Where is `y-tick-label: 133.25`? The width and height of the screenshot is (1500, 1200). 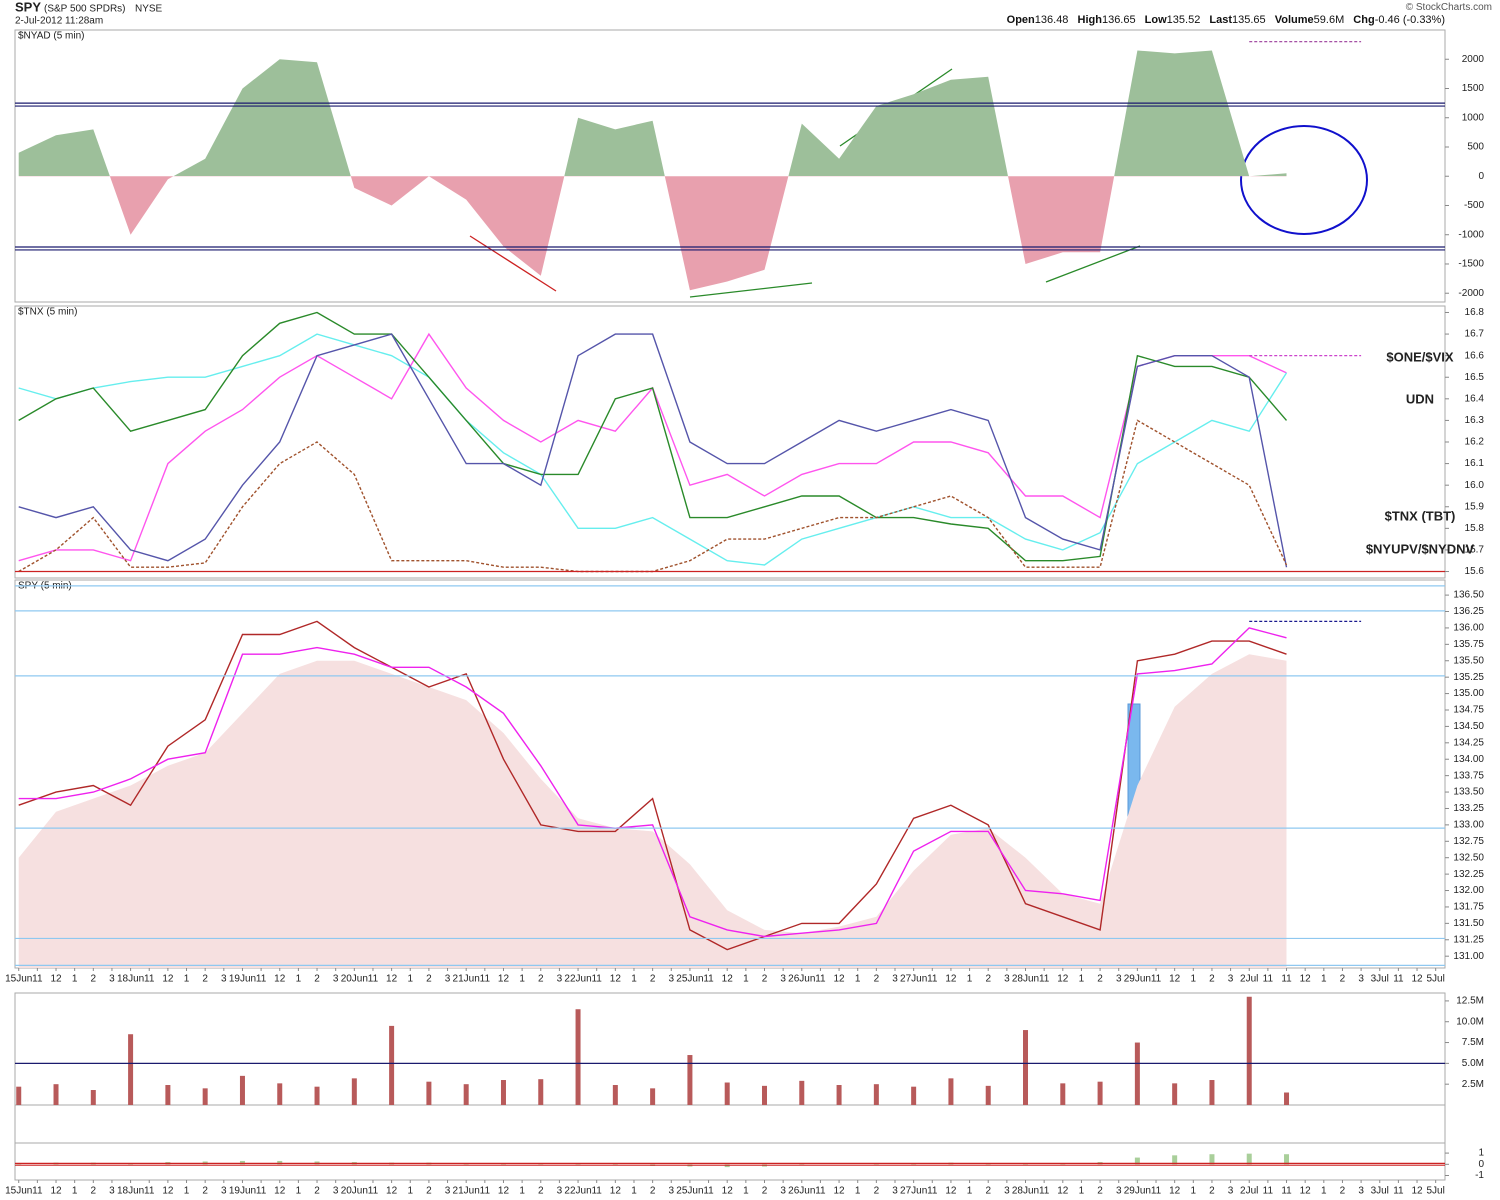
y-tick-label: 133.25 is located at coordinates (1468, 808).